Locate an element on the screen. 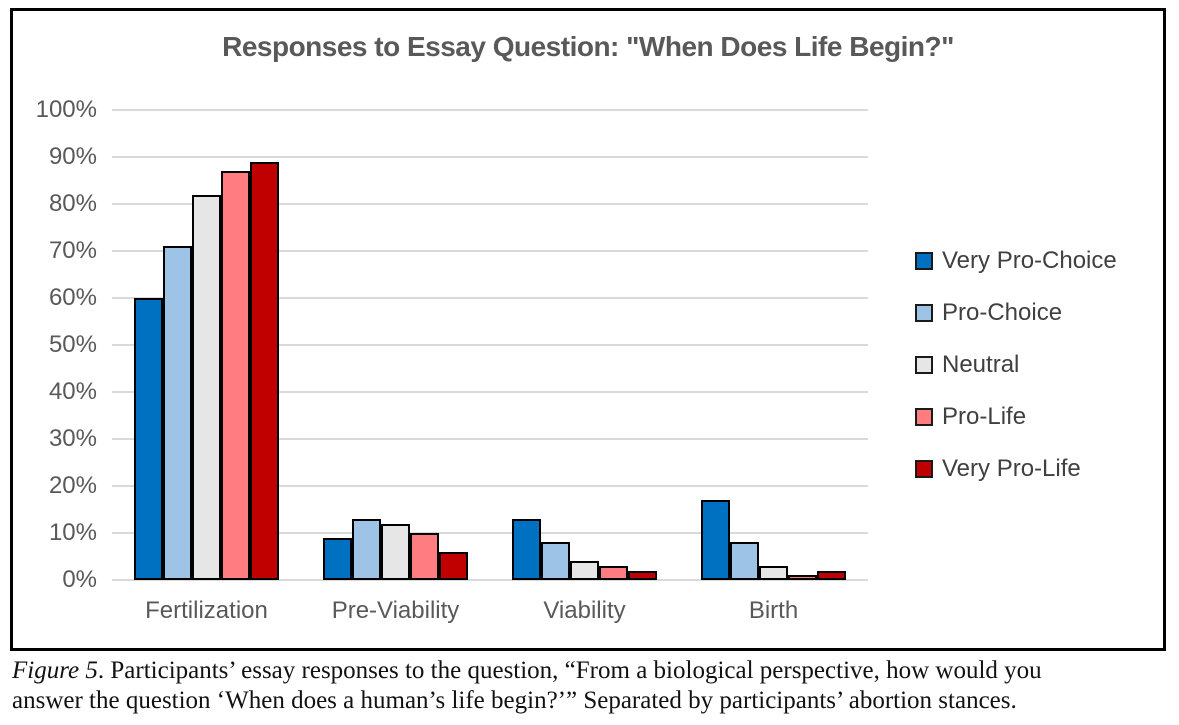  bar-viability-very-pro-life is located at coordinates (642, 575).